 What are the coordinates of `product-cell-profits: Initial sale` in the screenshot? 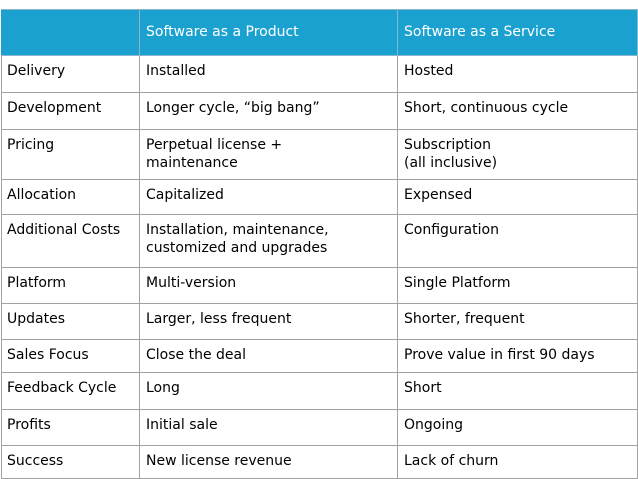 It's located at (268, 427).